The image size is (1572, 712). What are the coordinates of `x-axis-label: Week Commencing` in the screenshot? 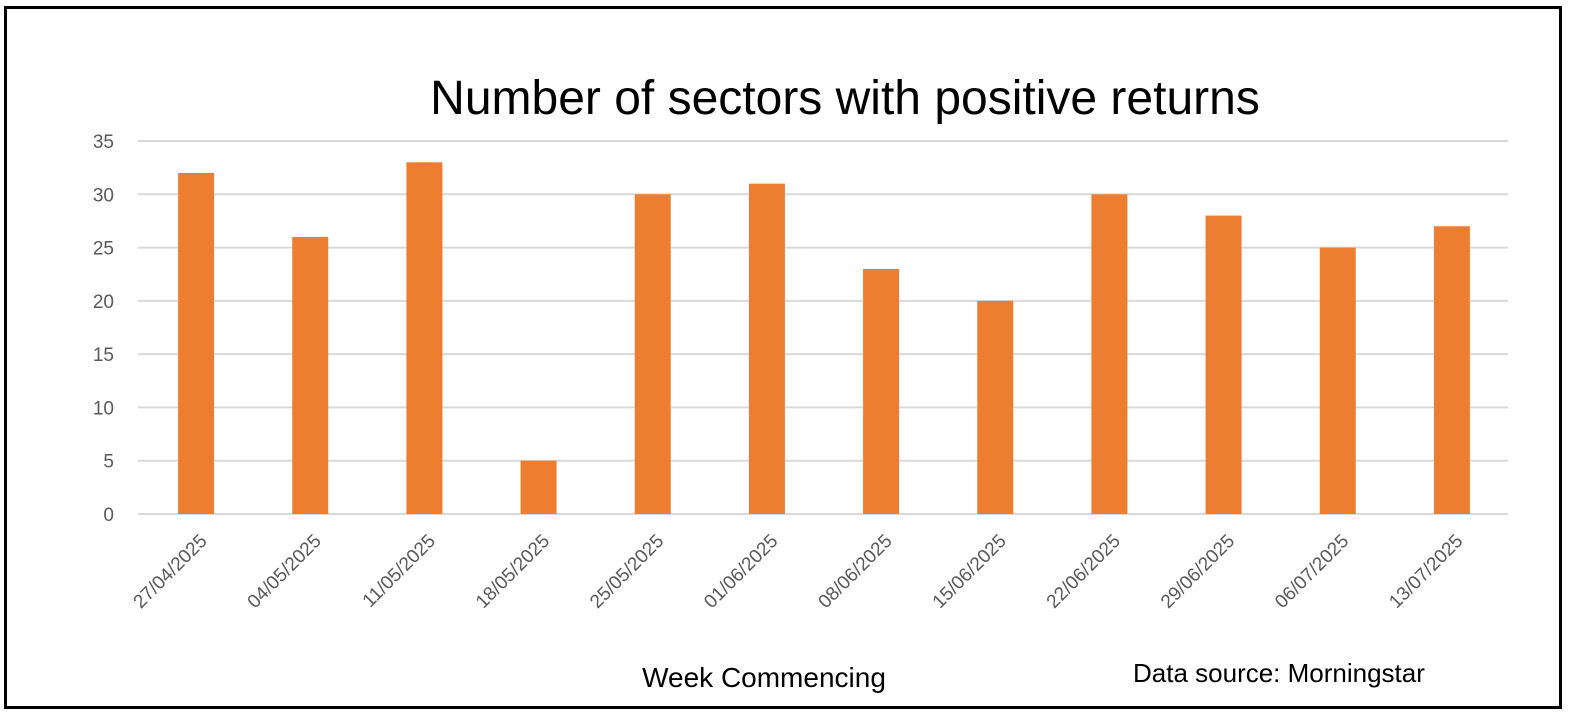 It's located at (764, 677).